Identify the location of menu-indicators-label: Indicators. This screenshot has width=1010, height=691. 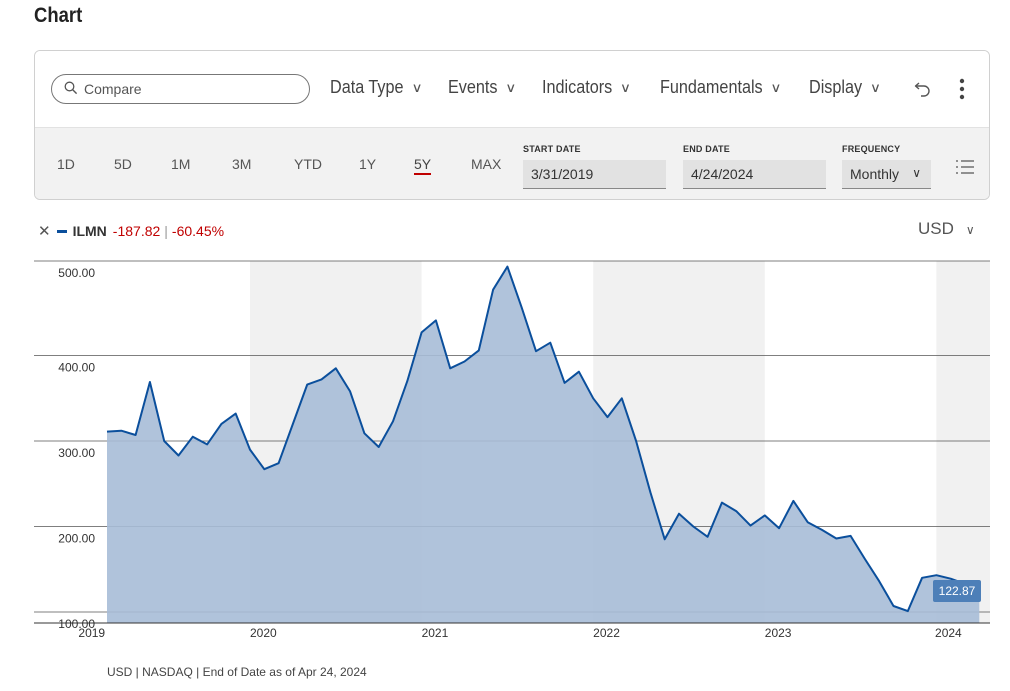
(577, 87).